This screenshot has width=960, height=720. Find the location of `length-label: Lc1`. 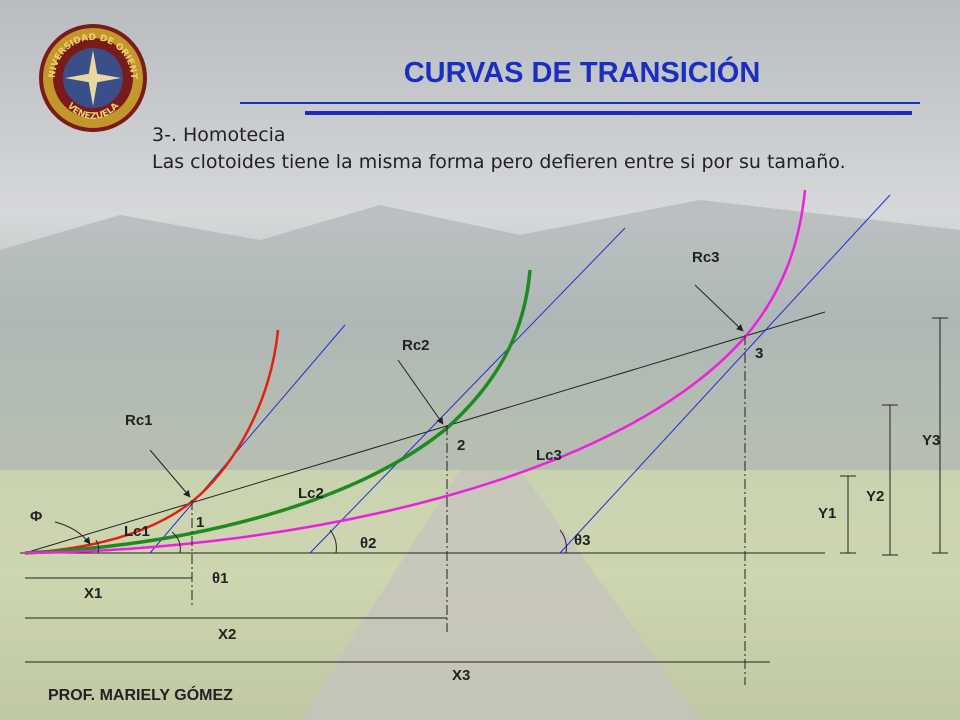

length-label: Lc1 is located at coordinates (137, 531).